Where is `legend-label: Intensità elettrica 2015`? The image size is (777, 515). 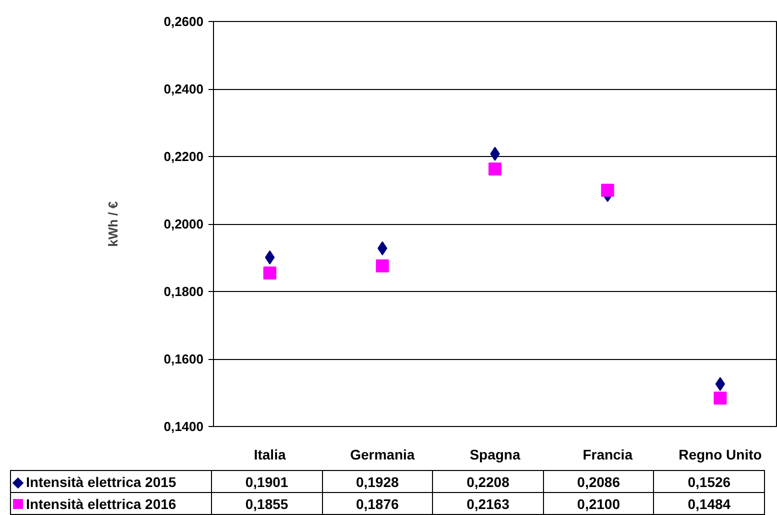 legend-label: Intensità elettrica 2015 is located at coordinates (111, 481).